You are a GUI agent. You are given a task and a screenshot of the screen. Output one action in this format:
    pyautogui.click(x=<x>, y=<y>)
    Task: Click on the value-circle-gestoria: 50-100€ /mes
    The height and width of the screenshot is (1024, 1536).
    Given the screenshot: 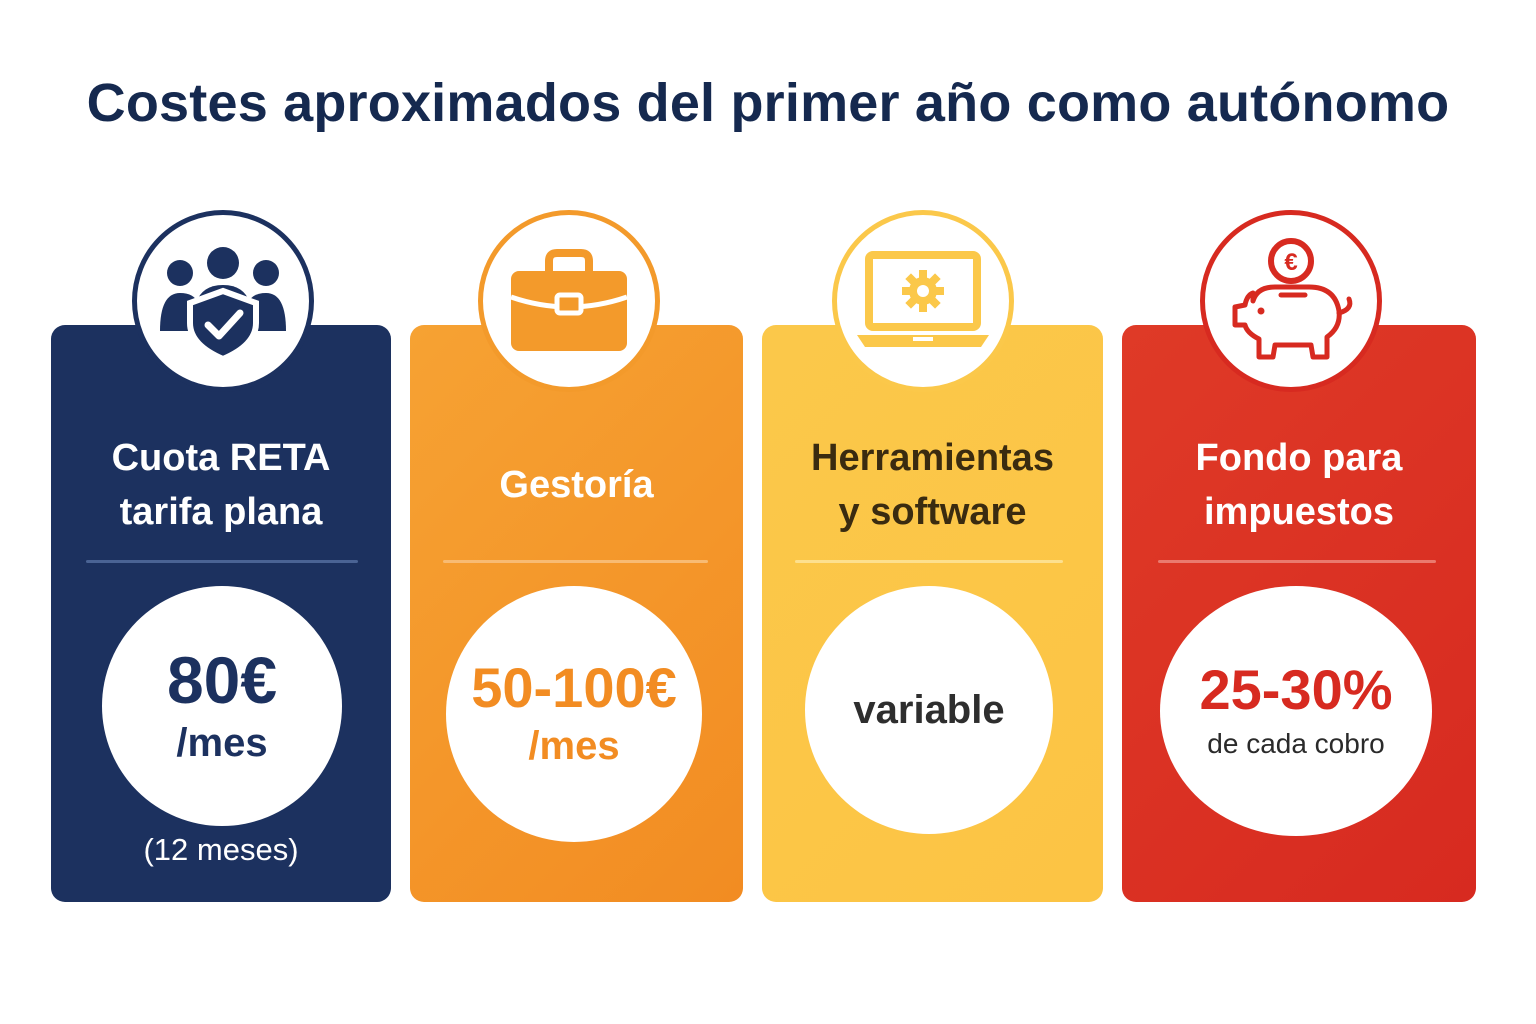 What is the action you would take?
    pyautogui.click(x=574, y=714)
    